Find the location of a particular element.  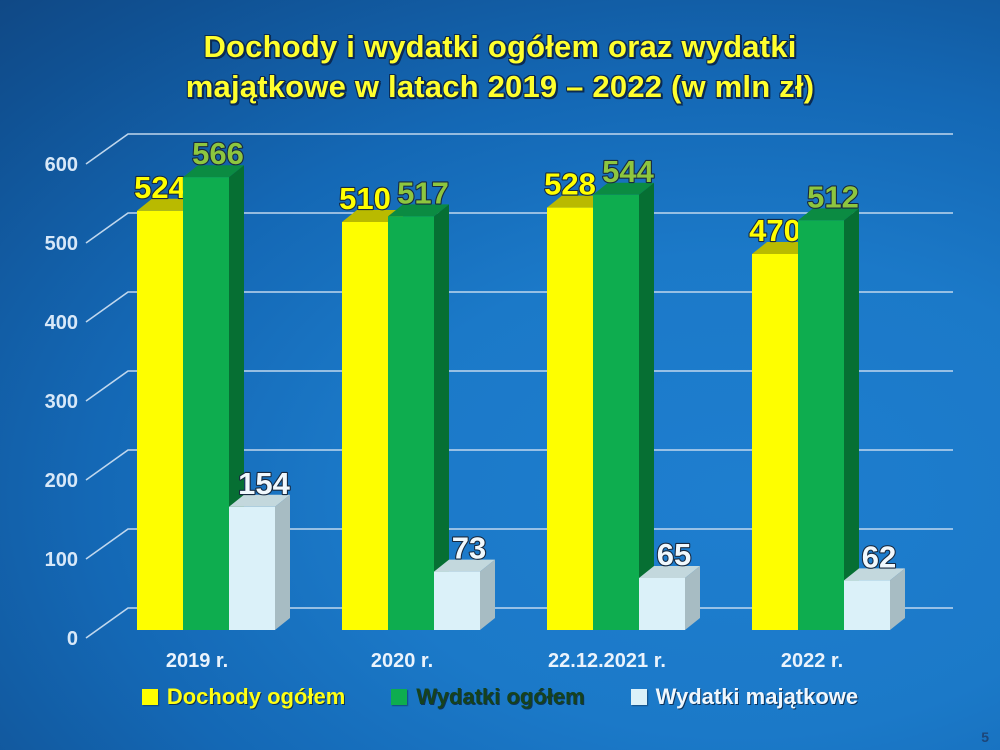

bar-value-label: 524 is located at coordinates (160, 187).